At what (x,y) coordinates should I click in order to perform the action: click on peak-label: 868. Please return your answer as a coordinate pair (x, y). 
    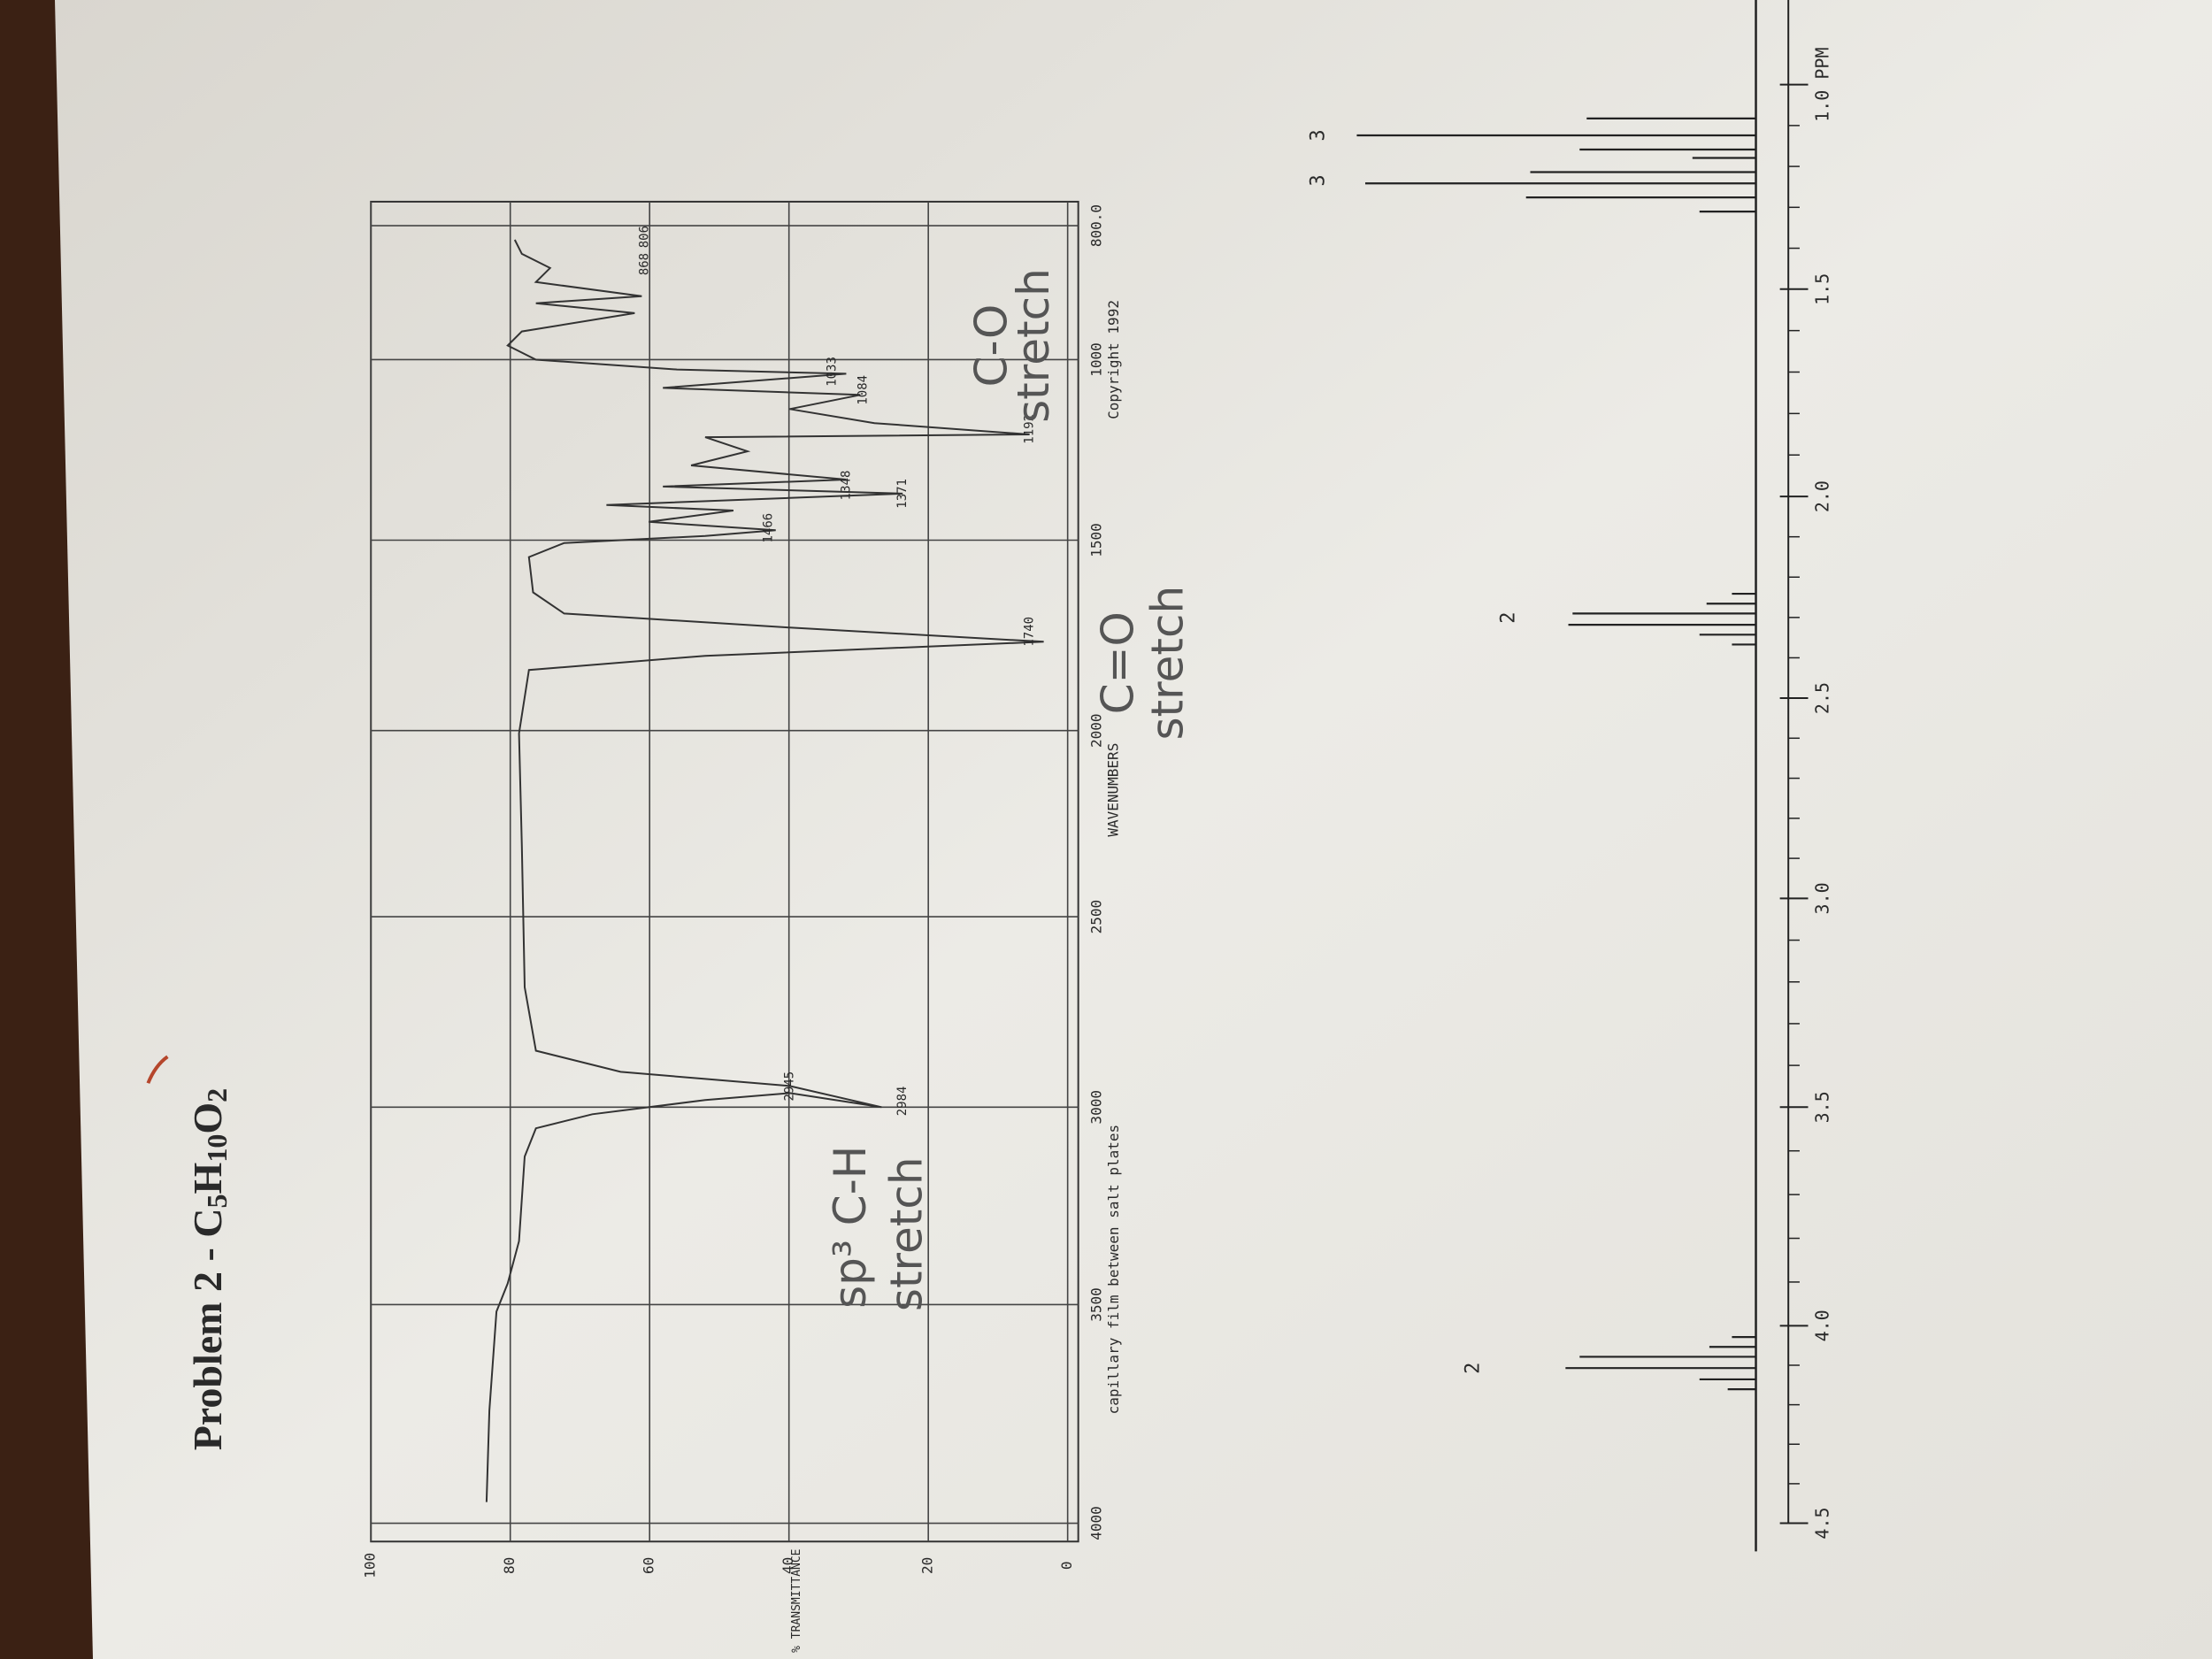
    Looking at the image, I should click on (644, 264).